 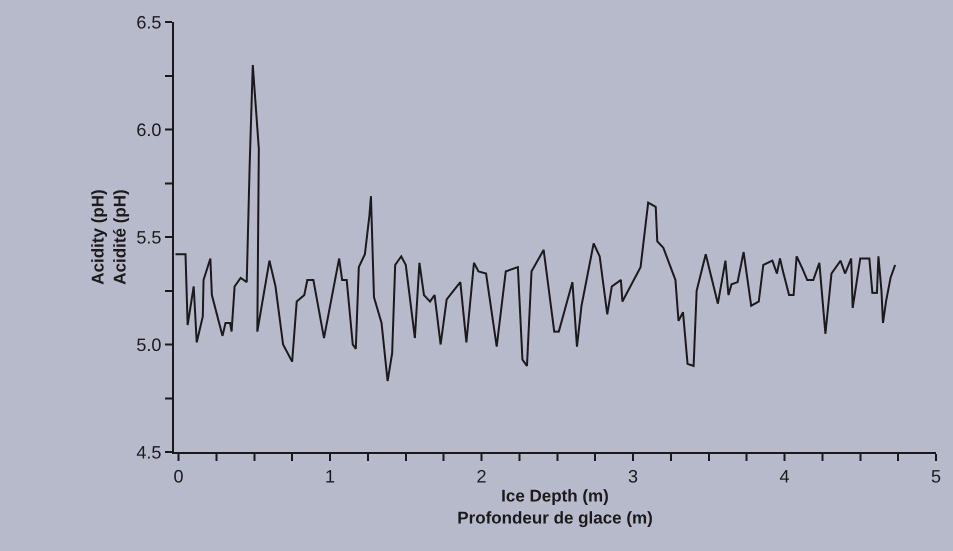 I want to click on x-tick-label: 0, so click(x=179, y=476).